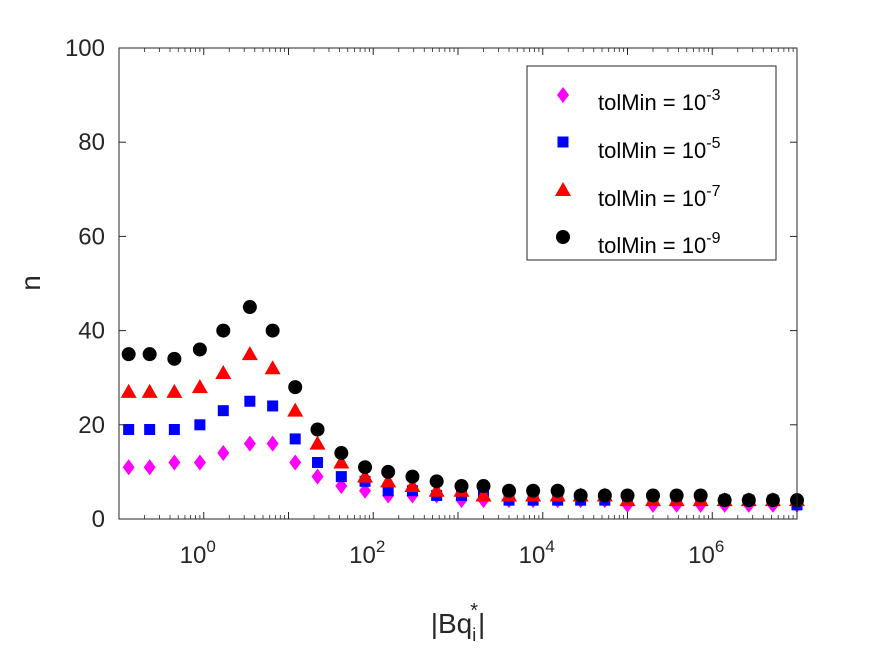  I want to click on legend-entry-0: tolMin = 10-3, so click(659, 101).